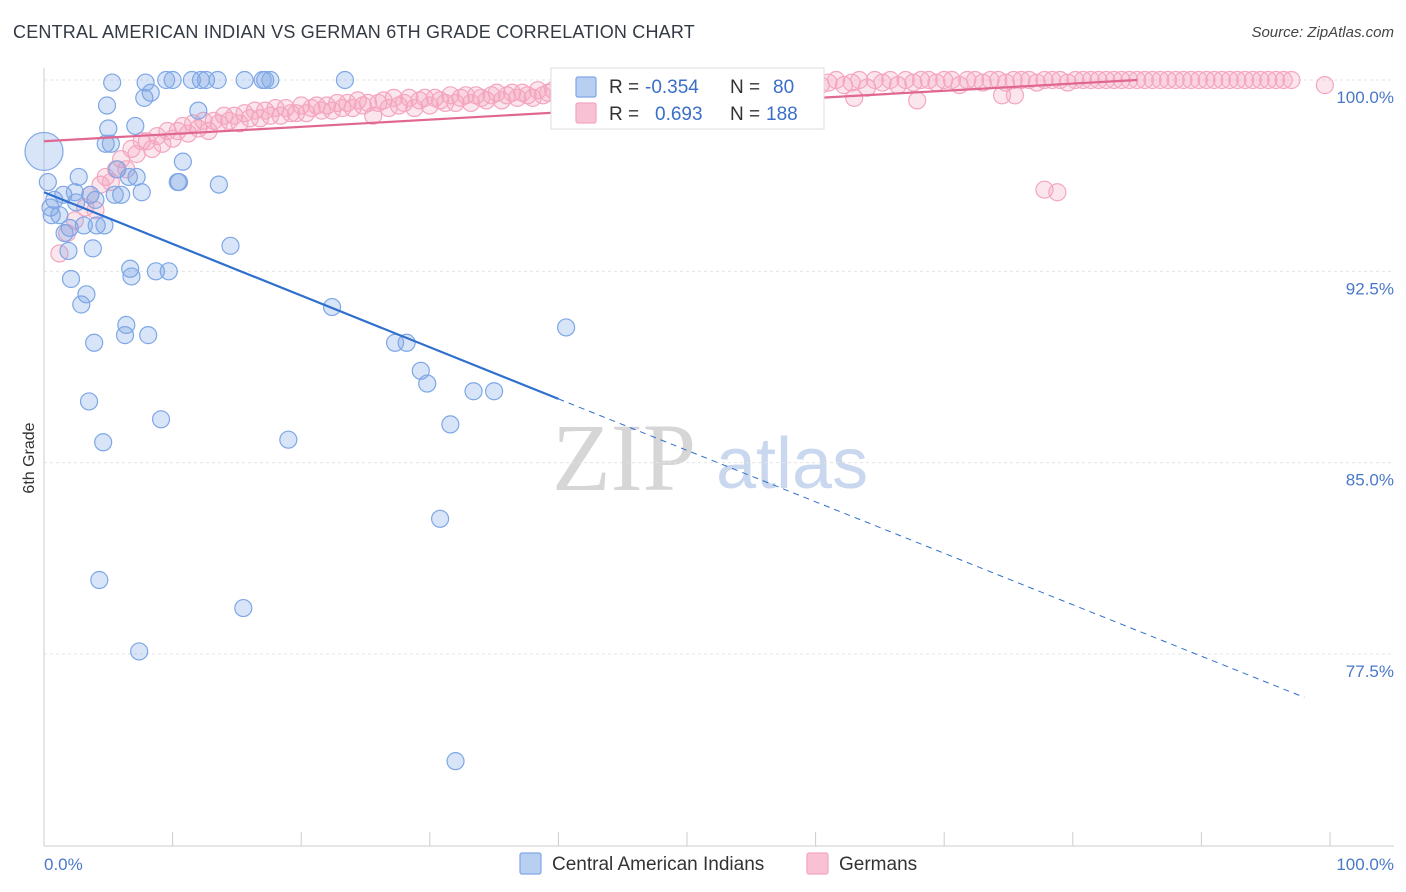 This screenshot has width=1406, height=892. I want to click on bottom-legend-label-cai: Central American Indians, so click(658, 864).